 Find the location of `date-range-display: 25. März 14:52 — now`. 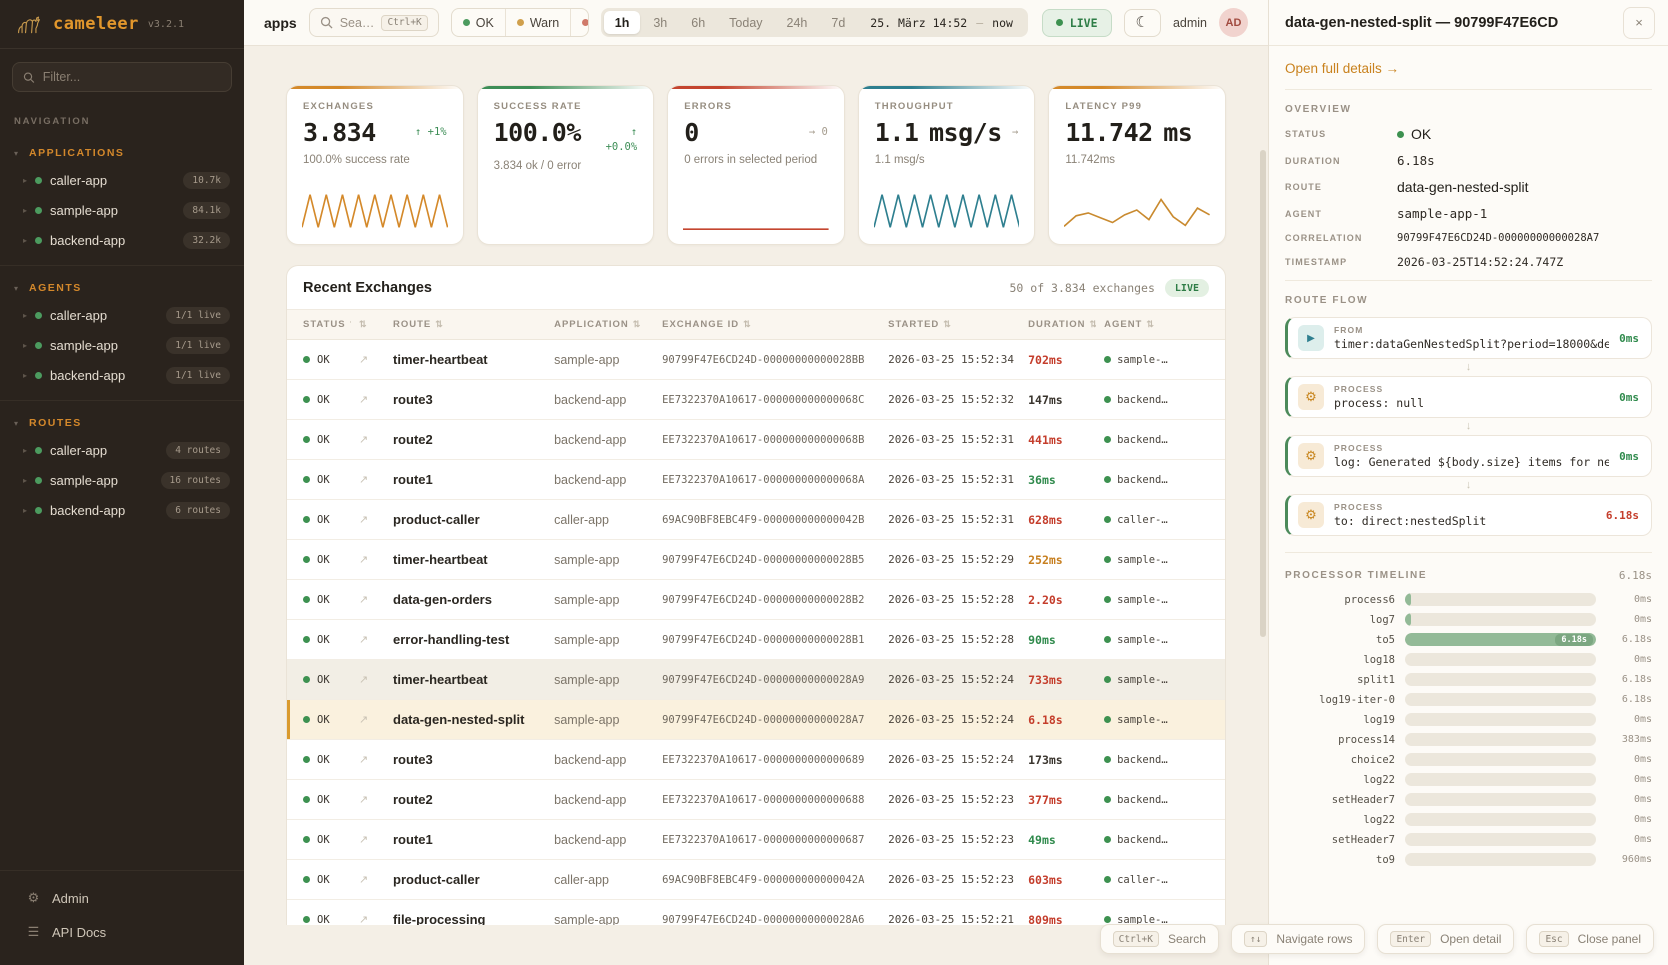

date-range-display: 25. März 14:52 — now is located at coordinates (941, 23).